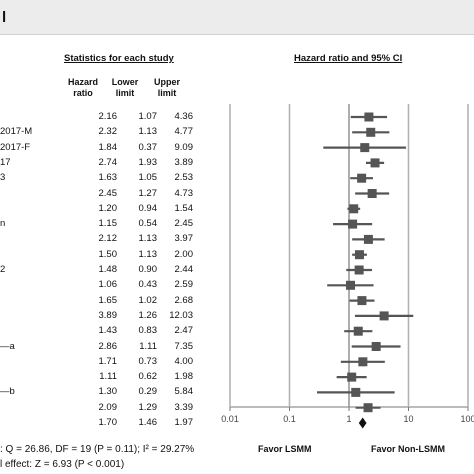  Describe the element at coordinates (125, 93) in the screenshot. I see `col-header-lower-limit-line2: limit` at that location.